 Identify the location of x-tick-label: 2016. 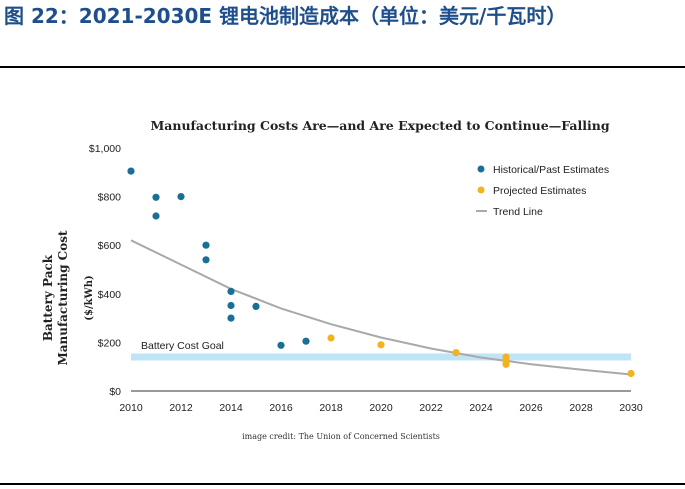
(281, 408).